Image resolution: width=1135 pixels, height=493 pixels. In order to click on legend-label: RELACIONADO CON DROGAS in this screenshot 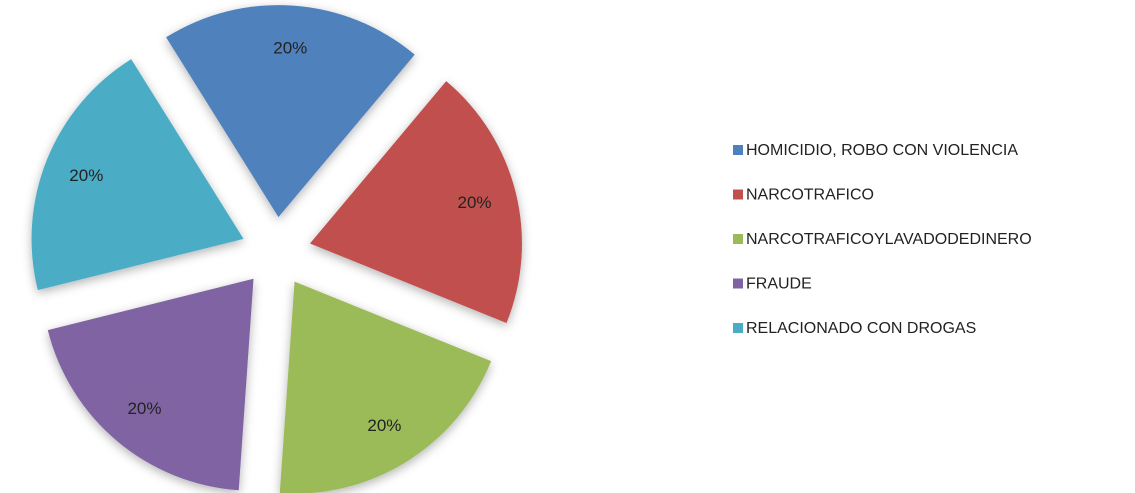, I will do `click(861, 328)`.